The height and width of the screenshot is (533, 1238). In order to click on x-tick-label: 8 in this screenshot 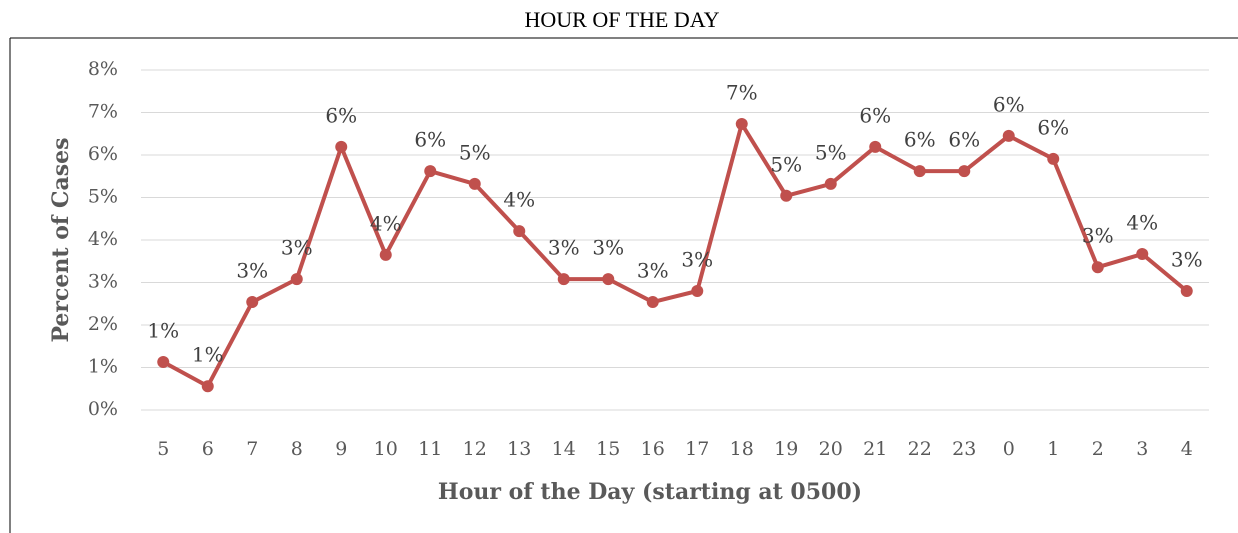, I will do `click(297, 449)`.